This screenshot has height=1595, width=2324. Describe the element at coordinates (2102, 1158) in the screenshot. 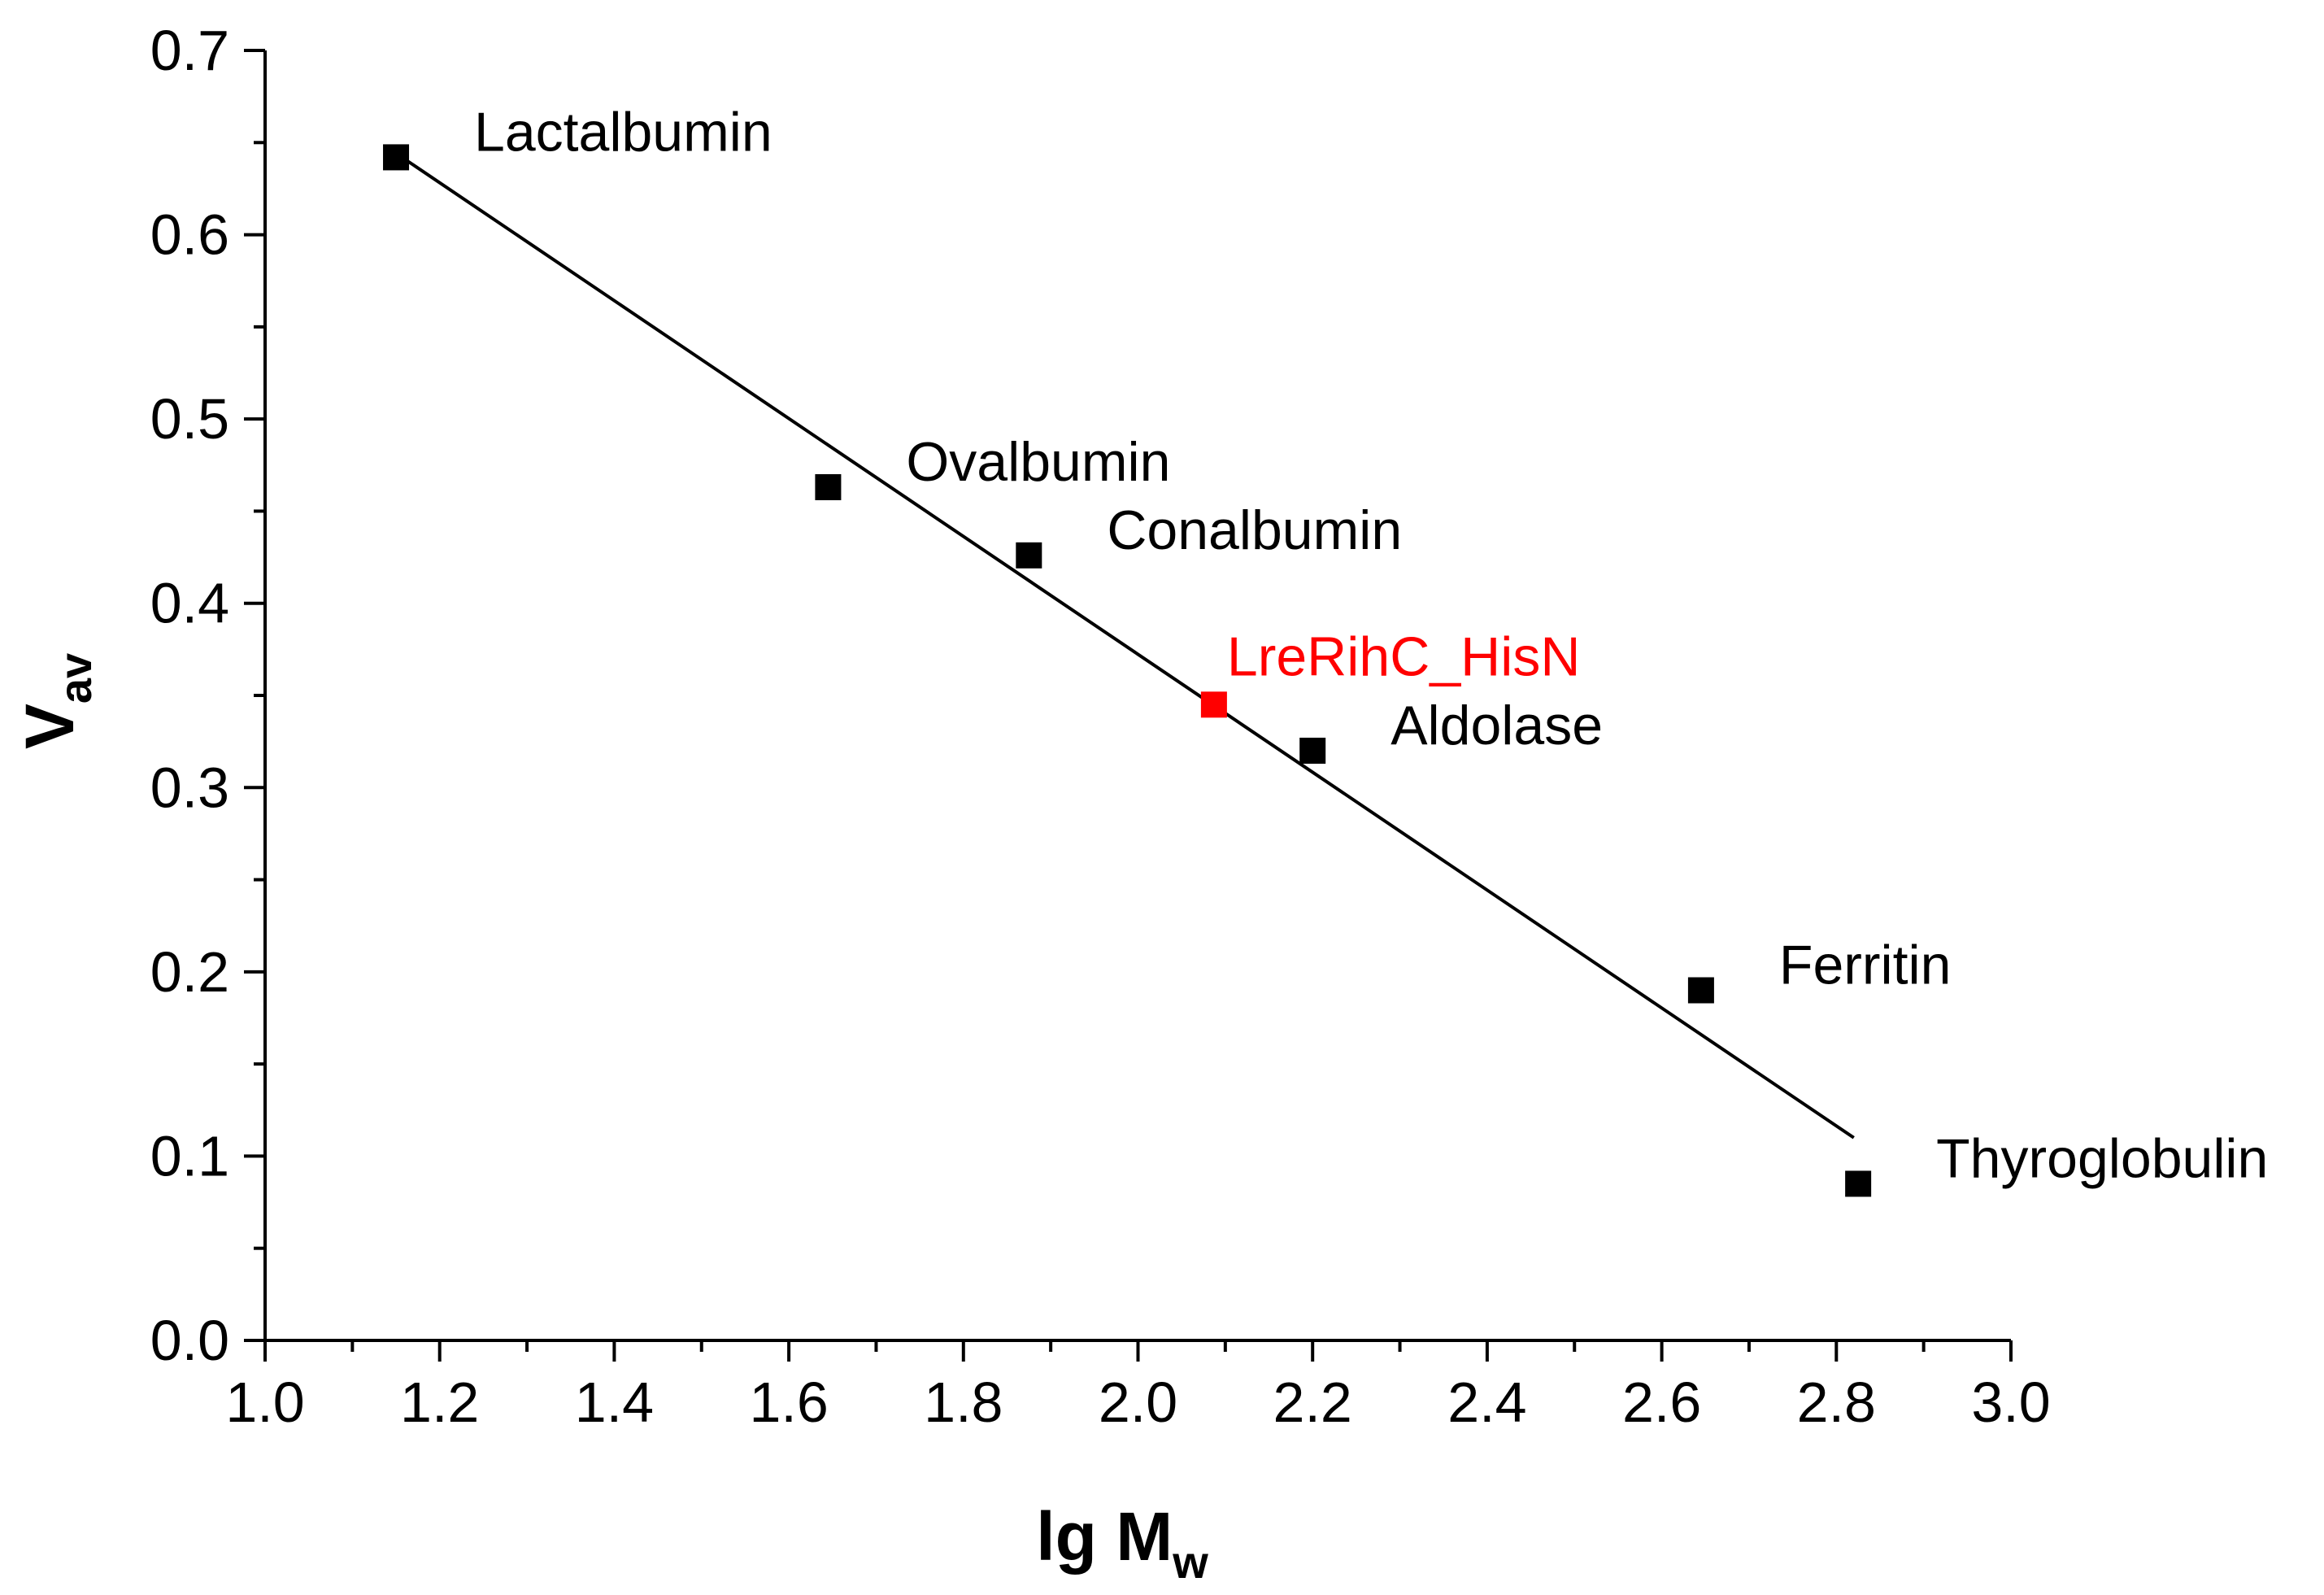

I see `point-label: Thyroglobulin` at that location.